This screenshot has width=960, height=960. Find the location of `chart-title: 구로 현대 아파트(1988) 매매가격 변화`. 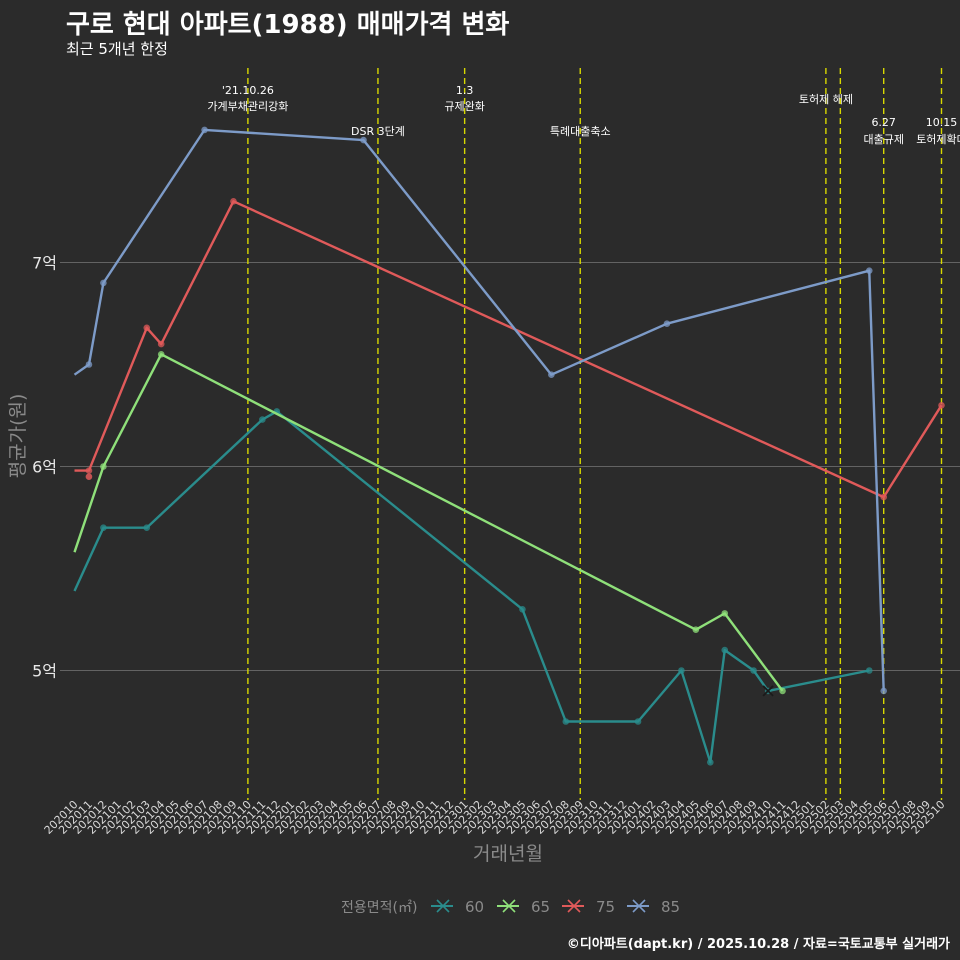

chart-title: 구로 현대 아파트(1988) 매매가격 변화 is located at coordinates (288, 25).